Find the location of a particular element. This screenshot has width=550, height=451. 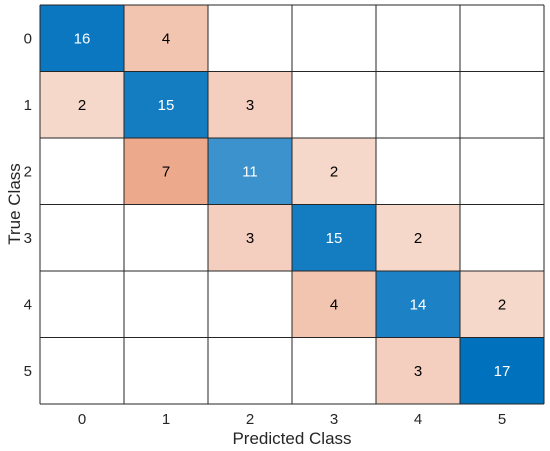

cell-value-label: 16 is located at coordinates (82, 38).